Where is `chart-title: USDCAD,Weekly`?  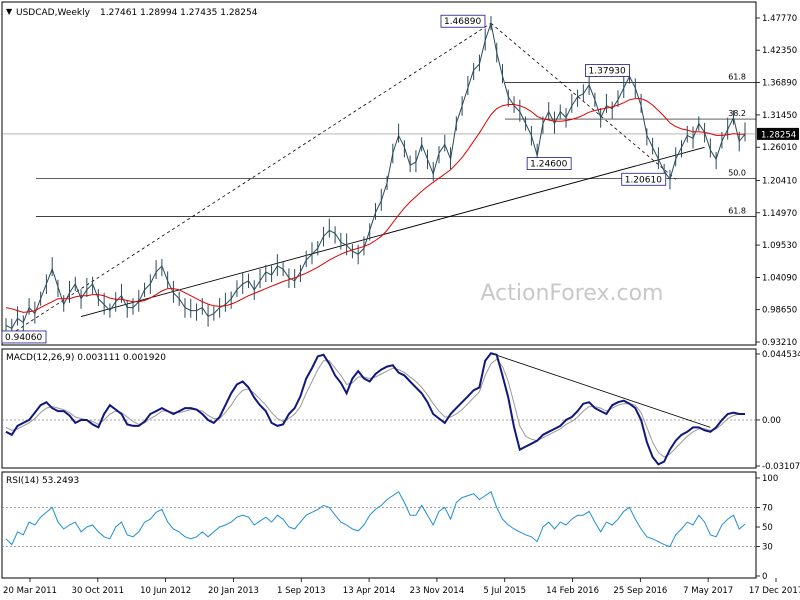 chart-title: USDCAD,Weekly is located at coordinates (53, 13).